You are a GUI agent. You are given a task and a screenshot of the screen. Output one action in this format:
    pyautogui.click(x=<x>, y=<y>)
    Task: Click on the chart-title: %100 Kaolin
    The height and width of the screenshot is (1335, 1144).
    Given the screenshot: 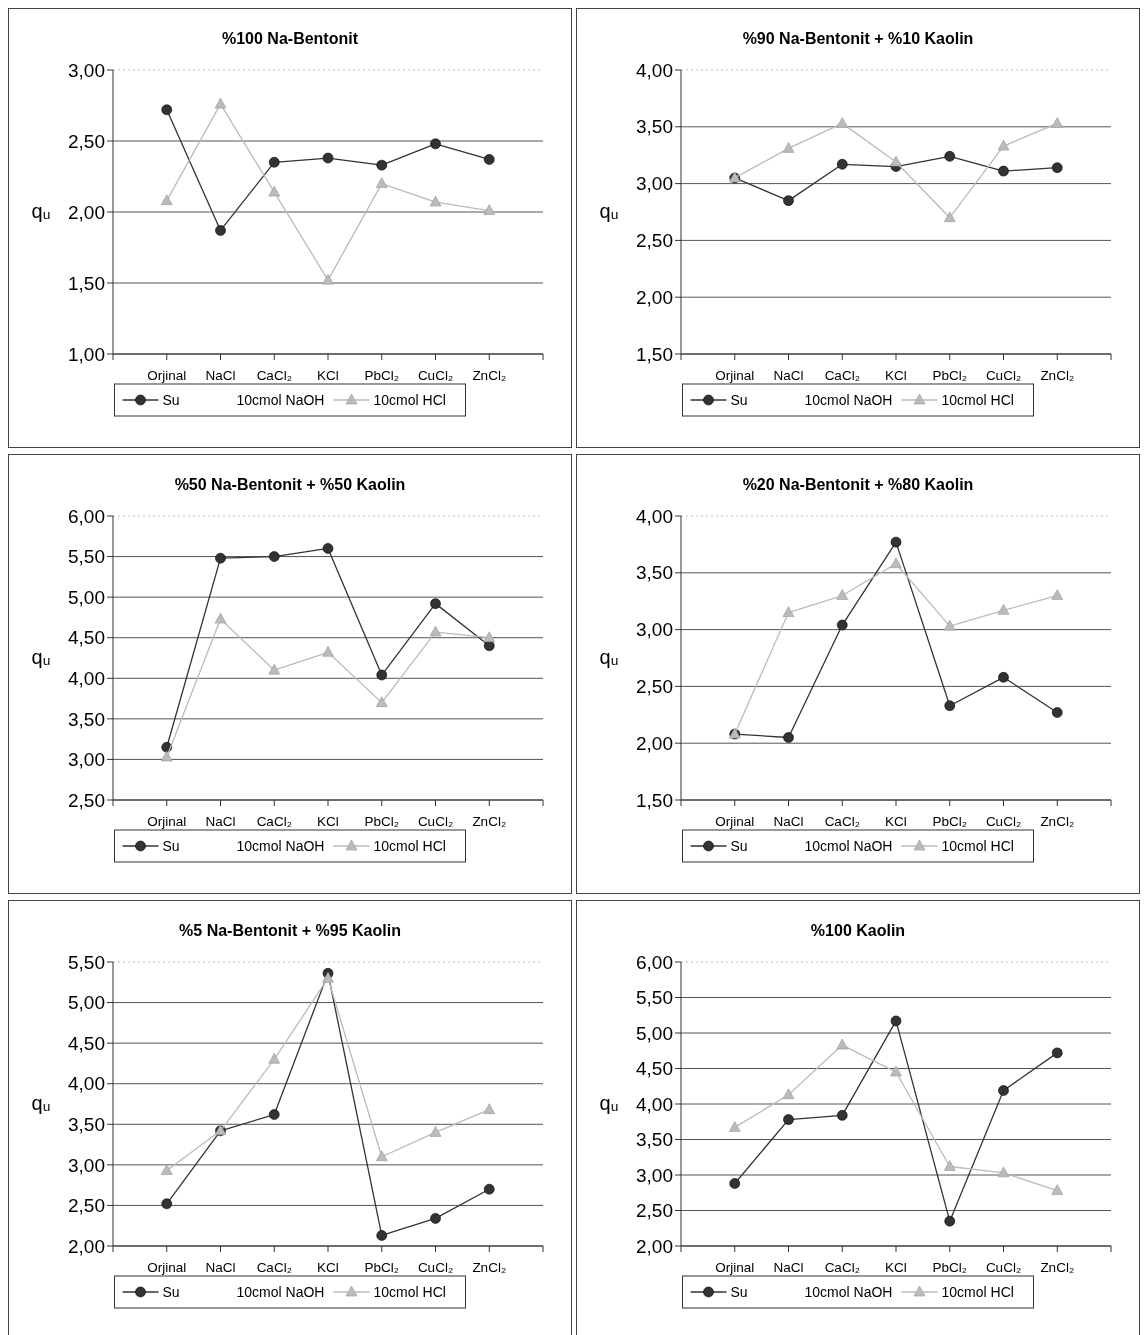 What is the action you would take?
    pyautogui.click(x=858, y=930)
    